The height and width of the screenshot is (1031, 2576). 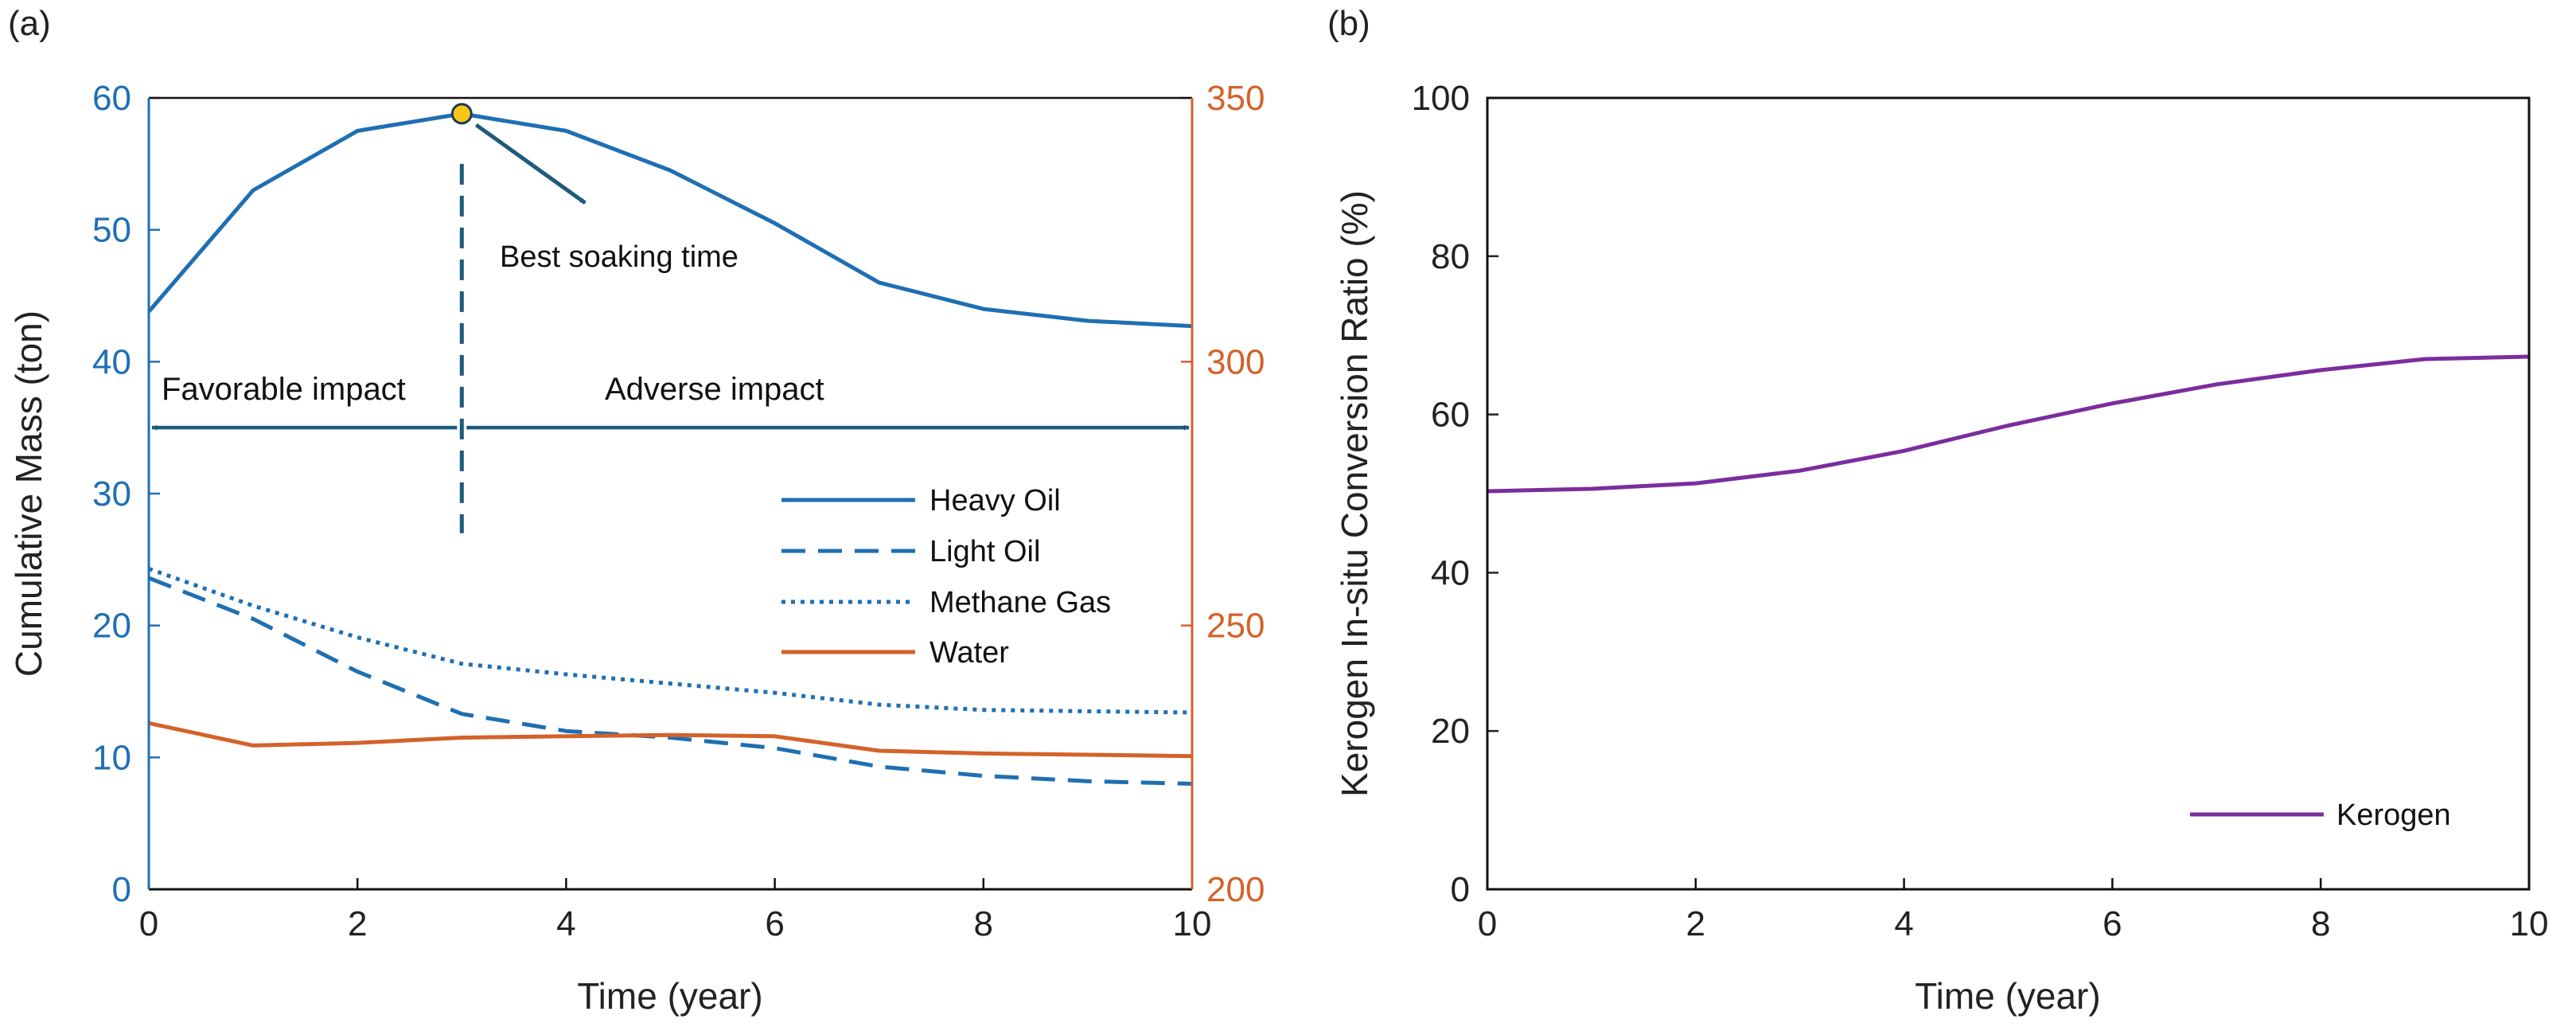 What do you see at coordinates (670, 740) in the screenshot?
I see `series-line-water` at bounding box center [670, 740].